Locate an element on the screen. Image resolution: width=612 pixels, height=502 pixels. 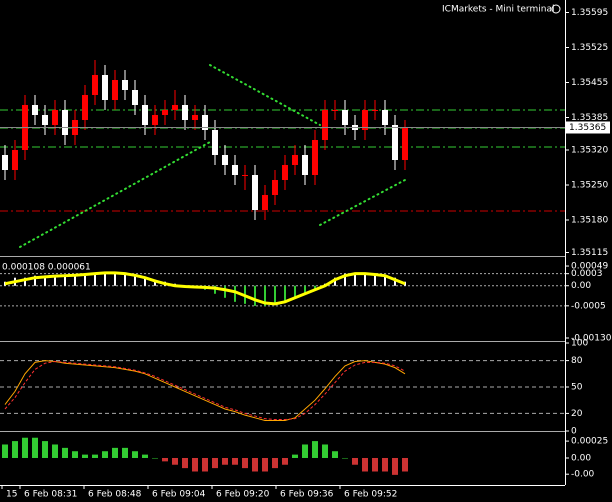
y-tick-label: 1.35525 is located at coordinates (589, 48).